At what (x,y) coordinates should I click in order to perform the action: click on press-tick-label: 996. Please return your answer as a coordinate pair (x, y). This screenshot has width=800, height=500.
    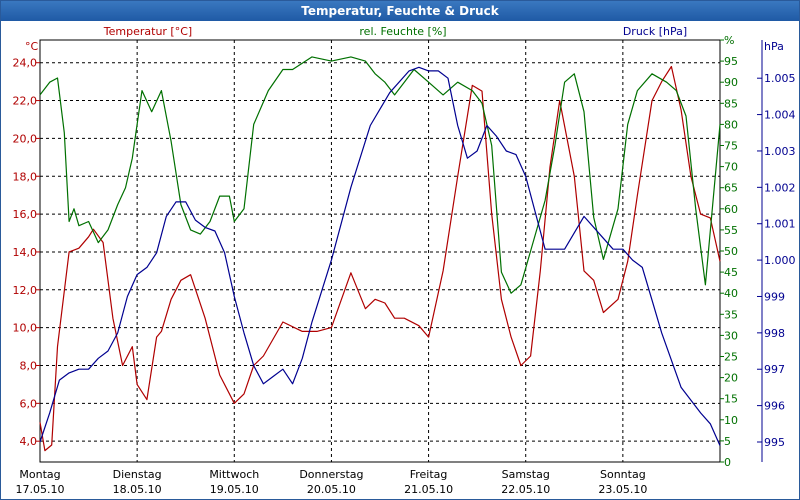
    Looking at the image, I should click on (774, 406).